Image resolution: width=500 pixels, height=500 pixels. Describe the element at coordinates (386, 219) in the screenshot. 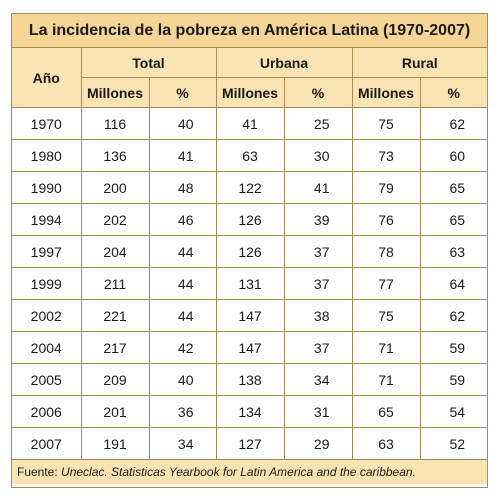

I see `cell-rural-millones: 76` at that location.